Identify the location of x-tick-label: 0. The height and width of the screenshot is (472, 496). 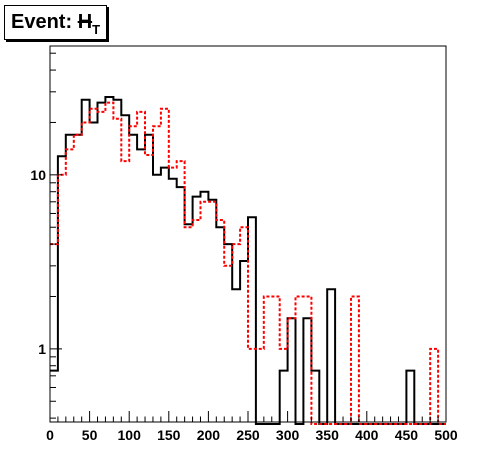
(50, 435).